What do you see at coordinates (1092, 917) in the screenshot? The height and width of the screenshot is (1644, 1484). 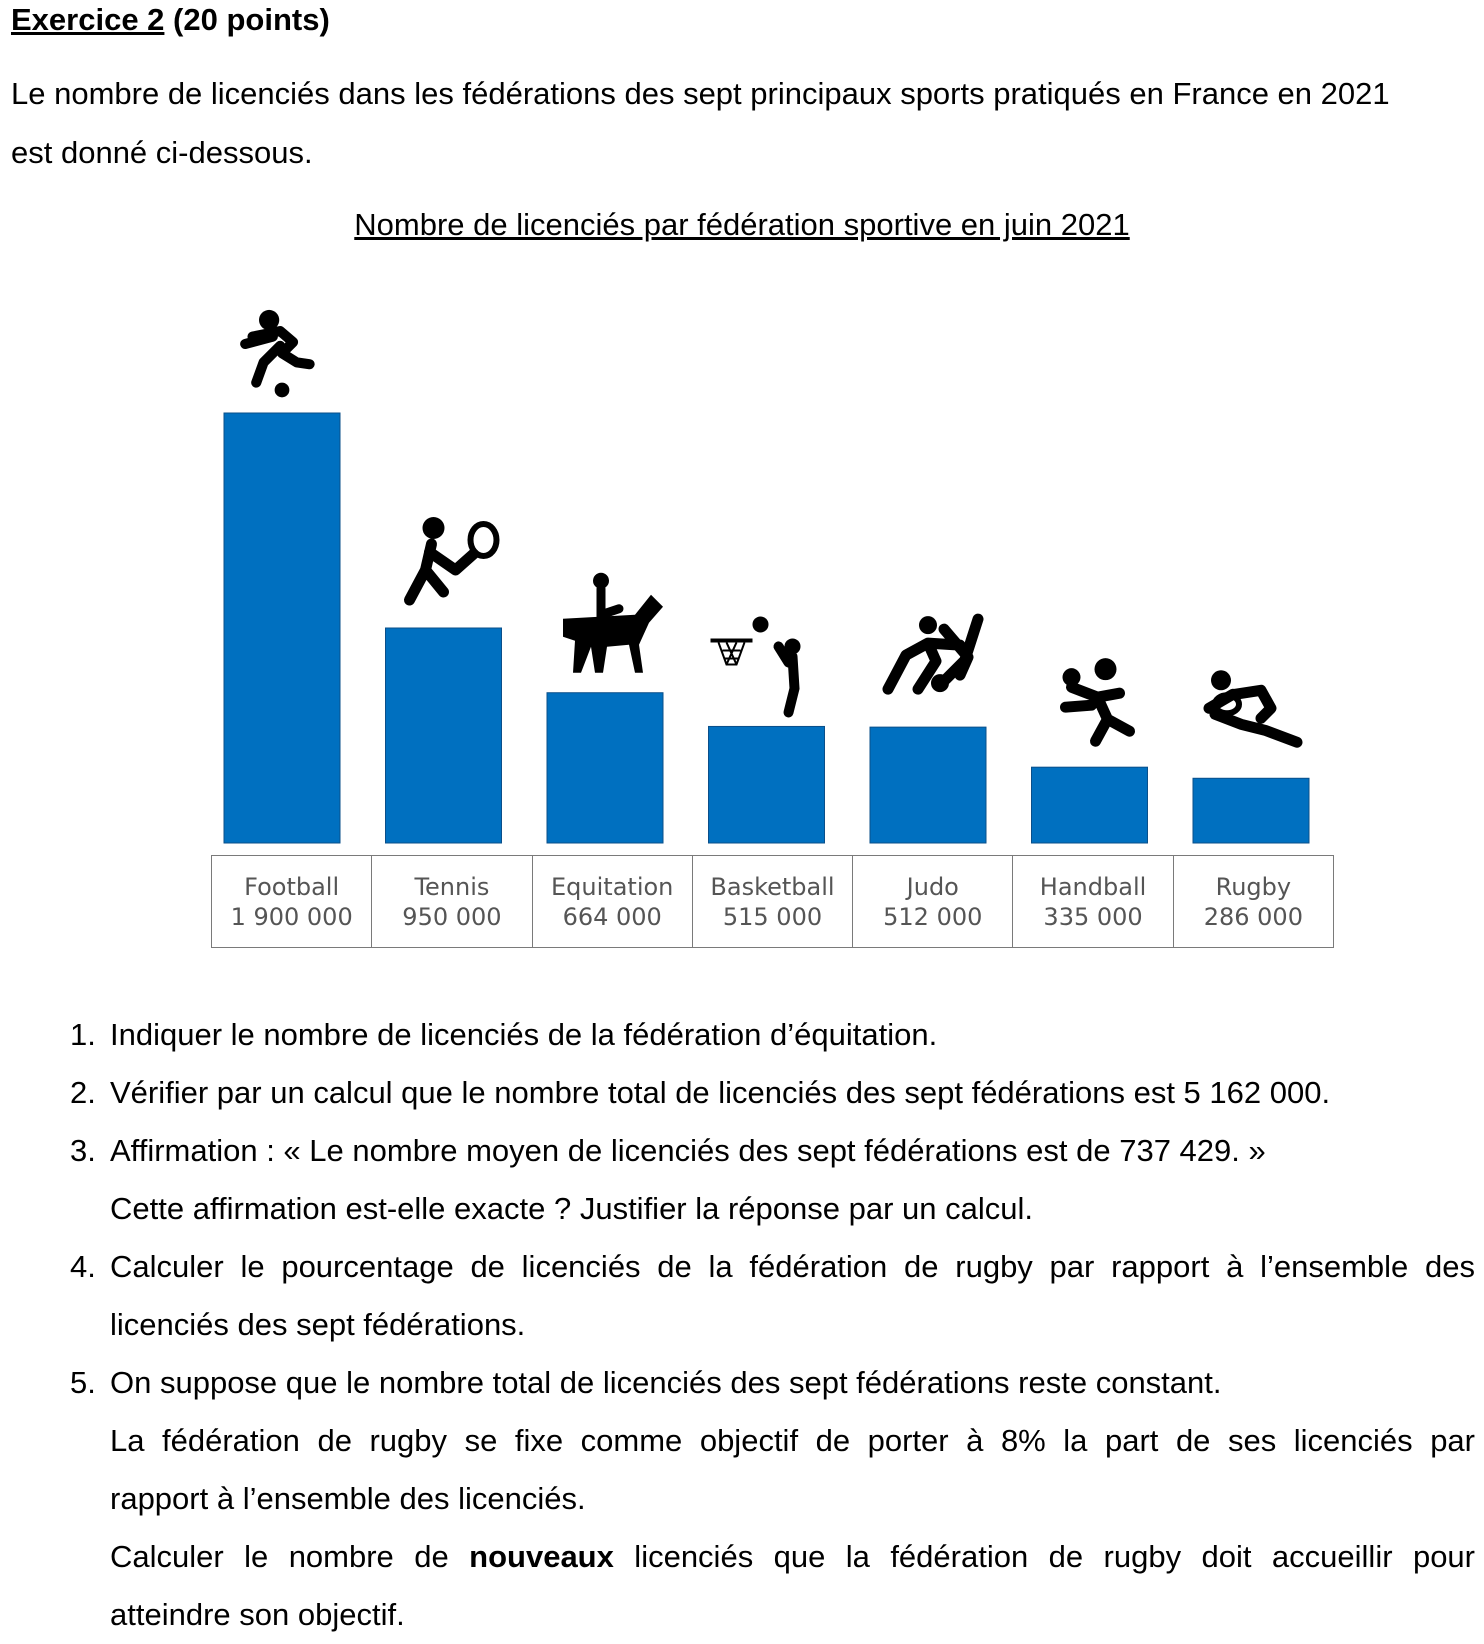 I see `category-value: 335 000` at bounding box center [1092, 917].